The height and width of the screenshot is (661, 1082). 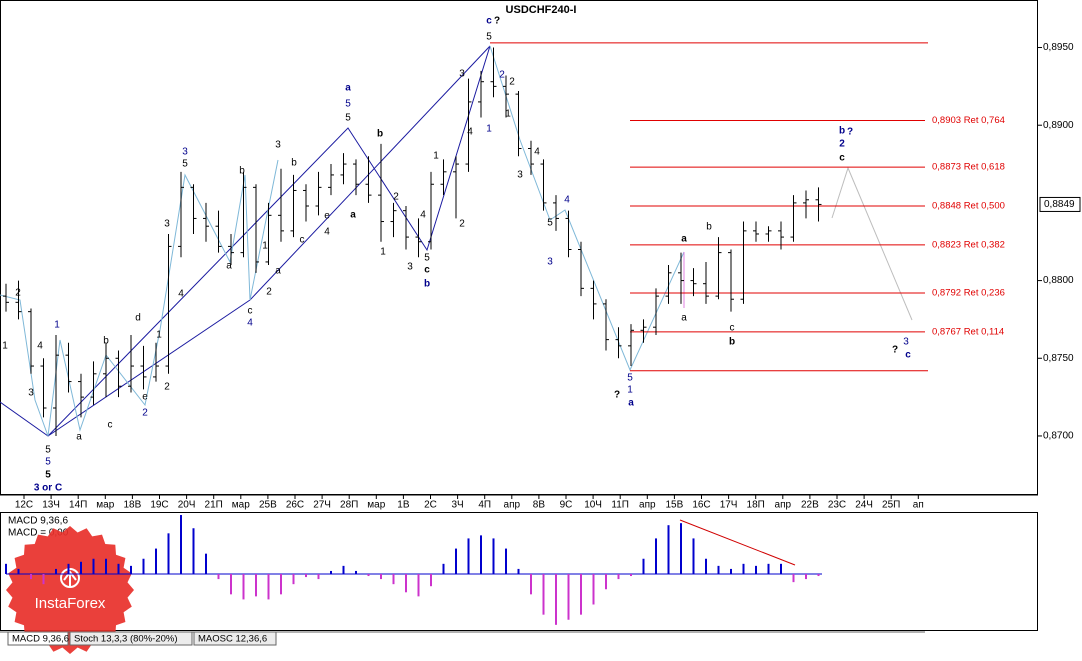 I want to click on x-tick-label: 16С, so click(x=701, y=505).